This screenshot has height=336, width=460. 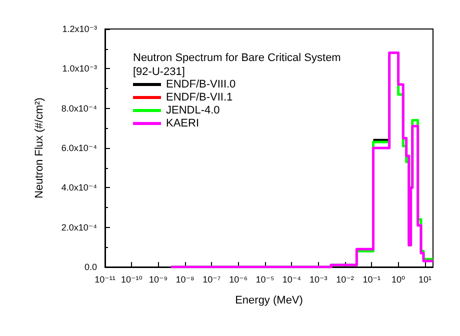 I want to click on x-tick-label: 10⁻⁵, so click(x=265, y=279).